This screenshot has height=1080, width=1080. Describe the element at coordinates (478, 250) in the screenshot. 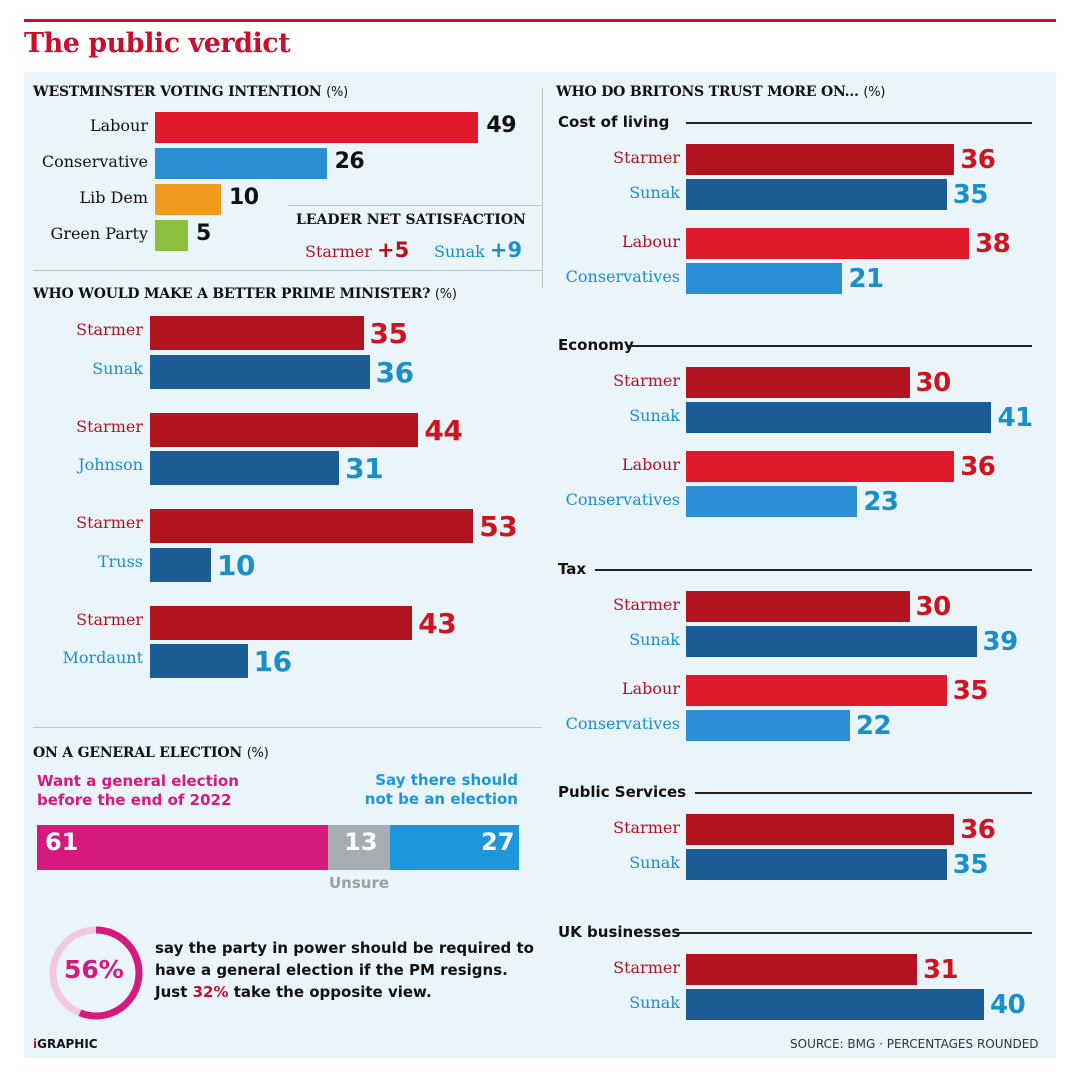

I see `satisfaction-sunak: Sunak +9` at that location.